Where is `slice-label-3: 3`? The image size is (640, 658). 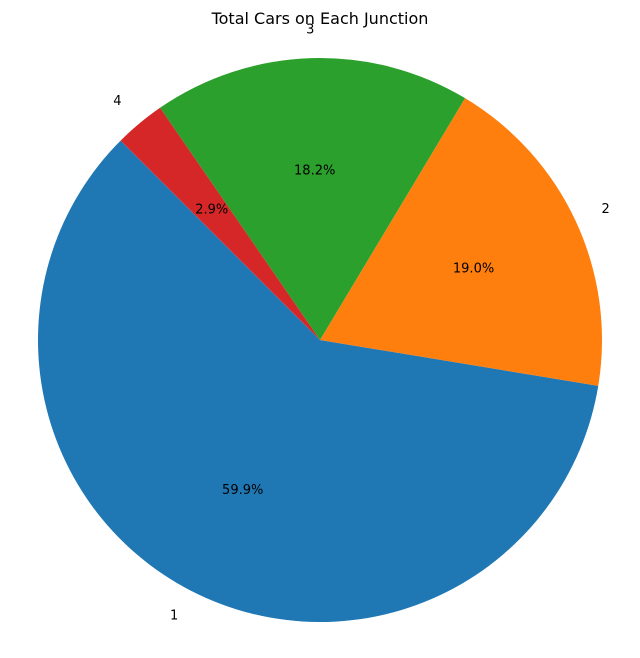 slice-label-3: 3 is located at coordinates (310, 29).